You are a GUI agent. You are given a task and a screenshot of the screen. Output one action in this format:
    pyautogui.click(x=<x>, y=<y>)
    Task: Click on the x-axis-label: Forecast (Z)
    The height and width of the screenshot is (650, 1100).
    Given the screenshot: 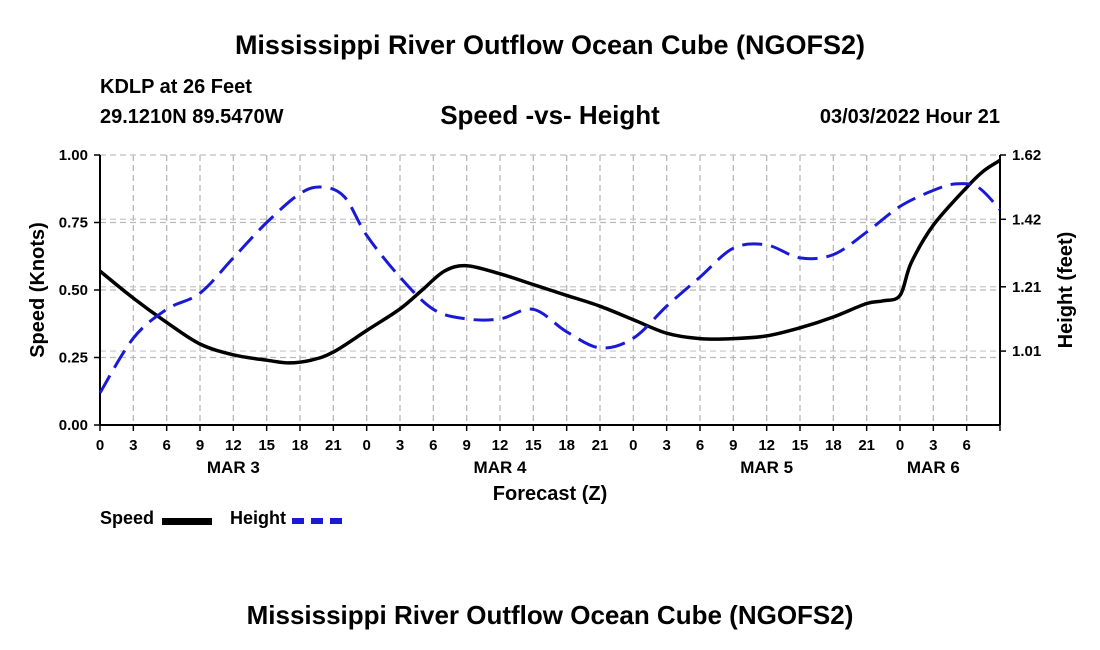 What is the action you would take?
    pyautogui.click(x=550, y=494)
    